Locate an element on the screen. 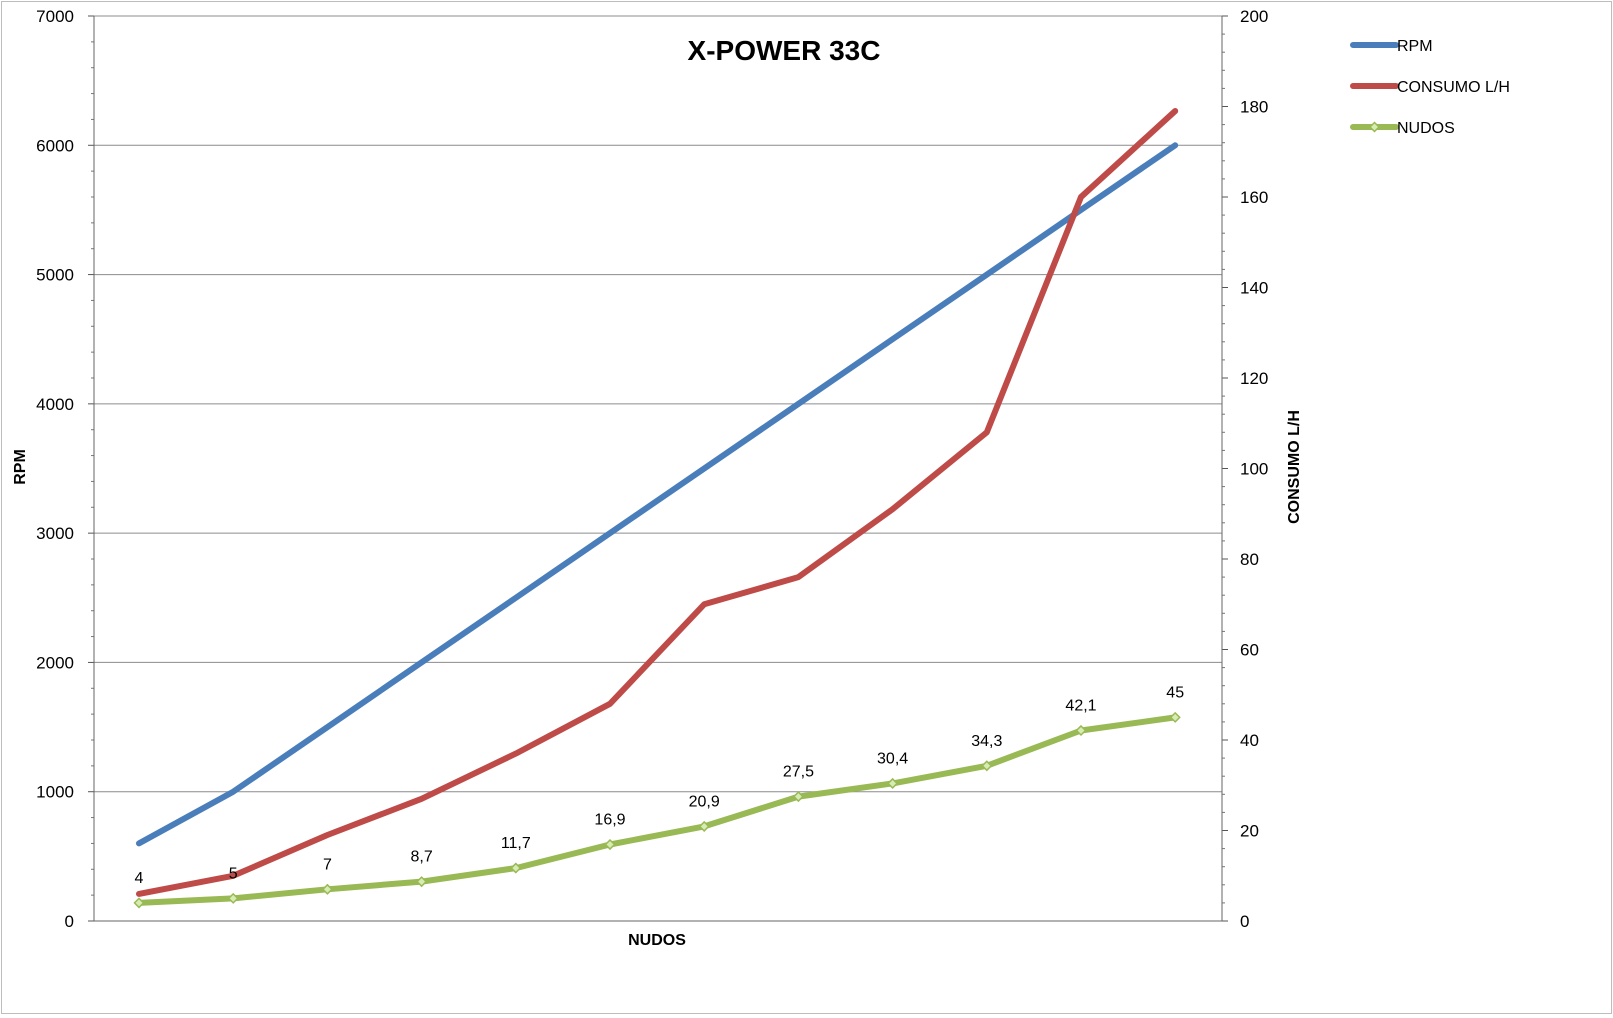 The image size is (1613, 1018). legend-label: CONSUMO L/H is located at coordinates (1453, 87).